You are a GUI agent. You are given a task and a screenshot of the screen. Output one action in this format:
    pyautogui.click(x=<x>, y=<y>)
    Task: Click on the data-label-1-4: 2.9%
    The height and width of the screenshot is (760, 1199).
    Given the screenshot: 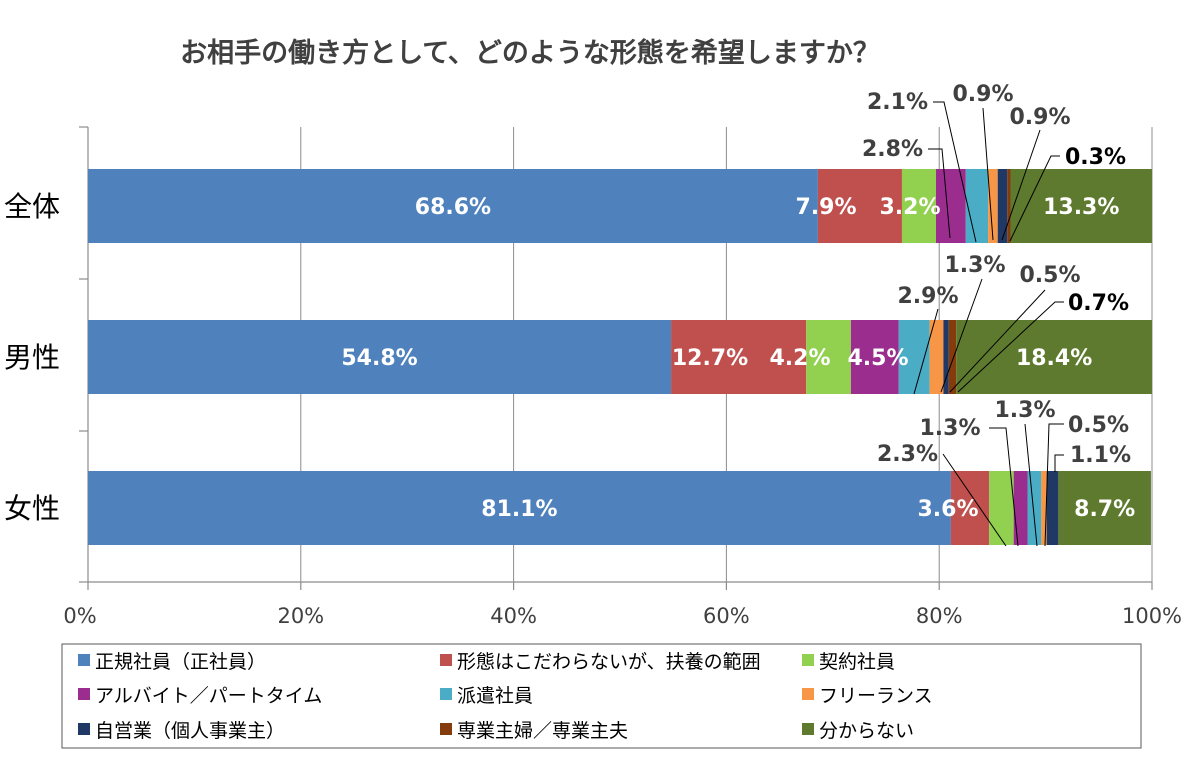 What is the action you would take?
    pyautogui.click(x=927, y=296)
    